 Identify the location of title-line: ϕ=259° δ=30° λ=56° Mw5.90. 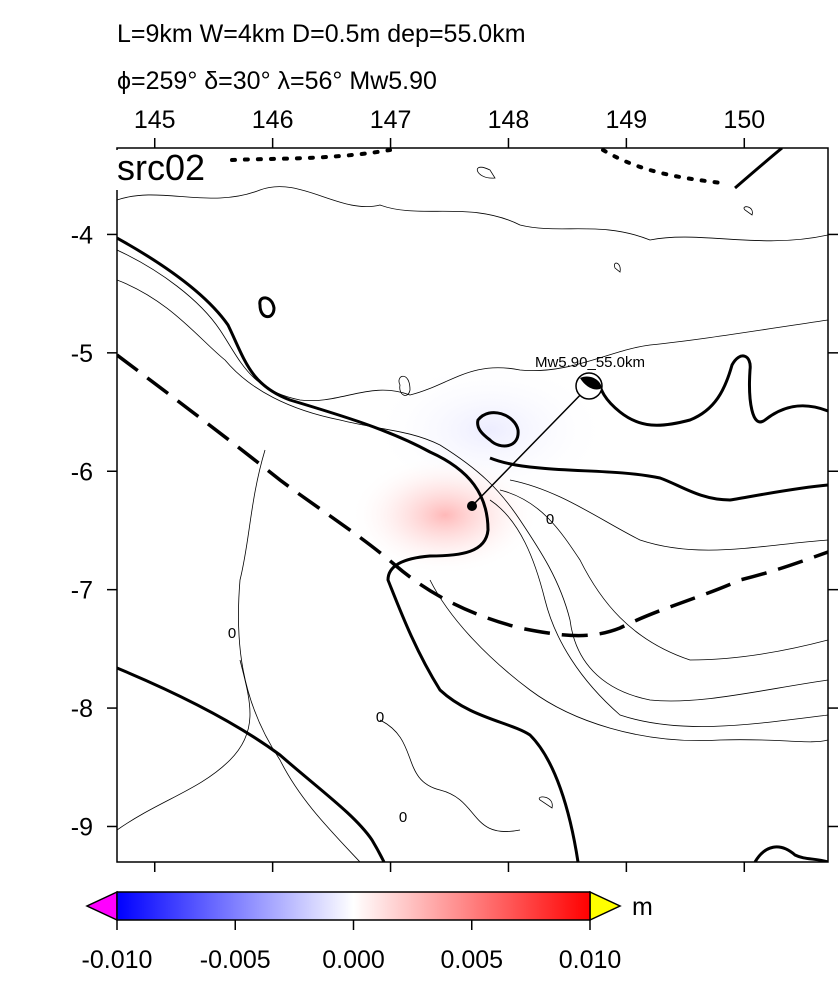
(277, 81).